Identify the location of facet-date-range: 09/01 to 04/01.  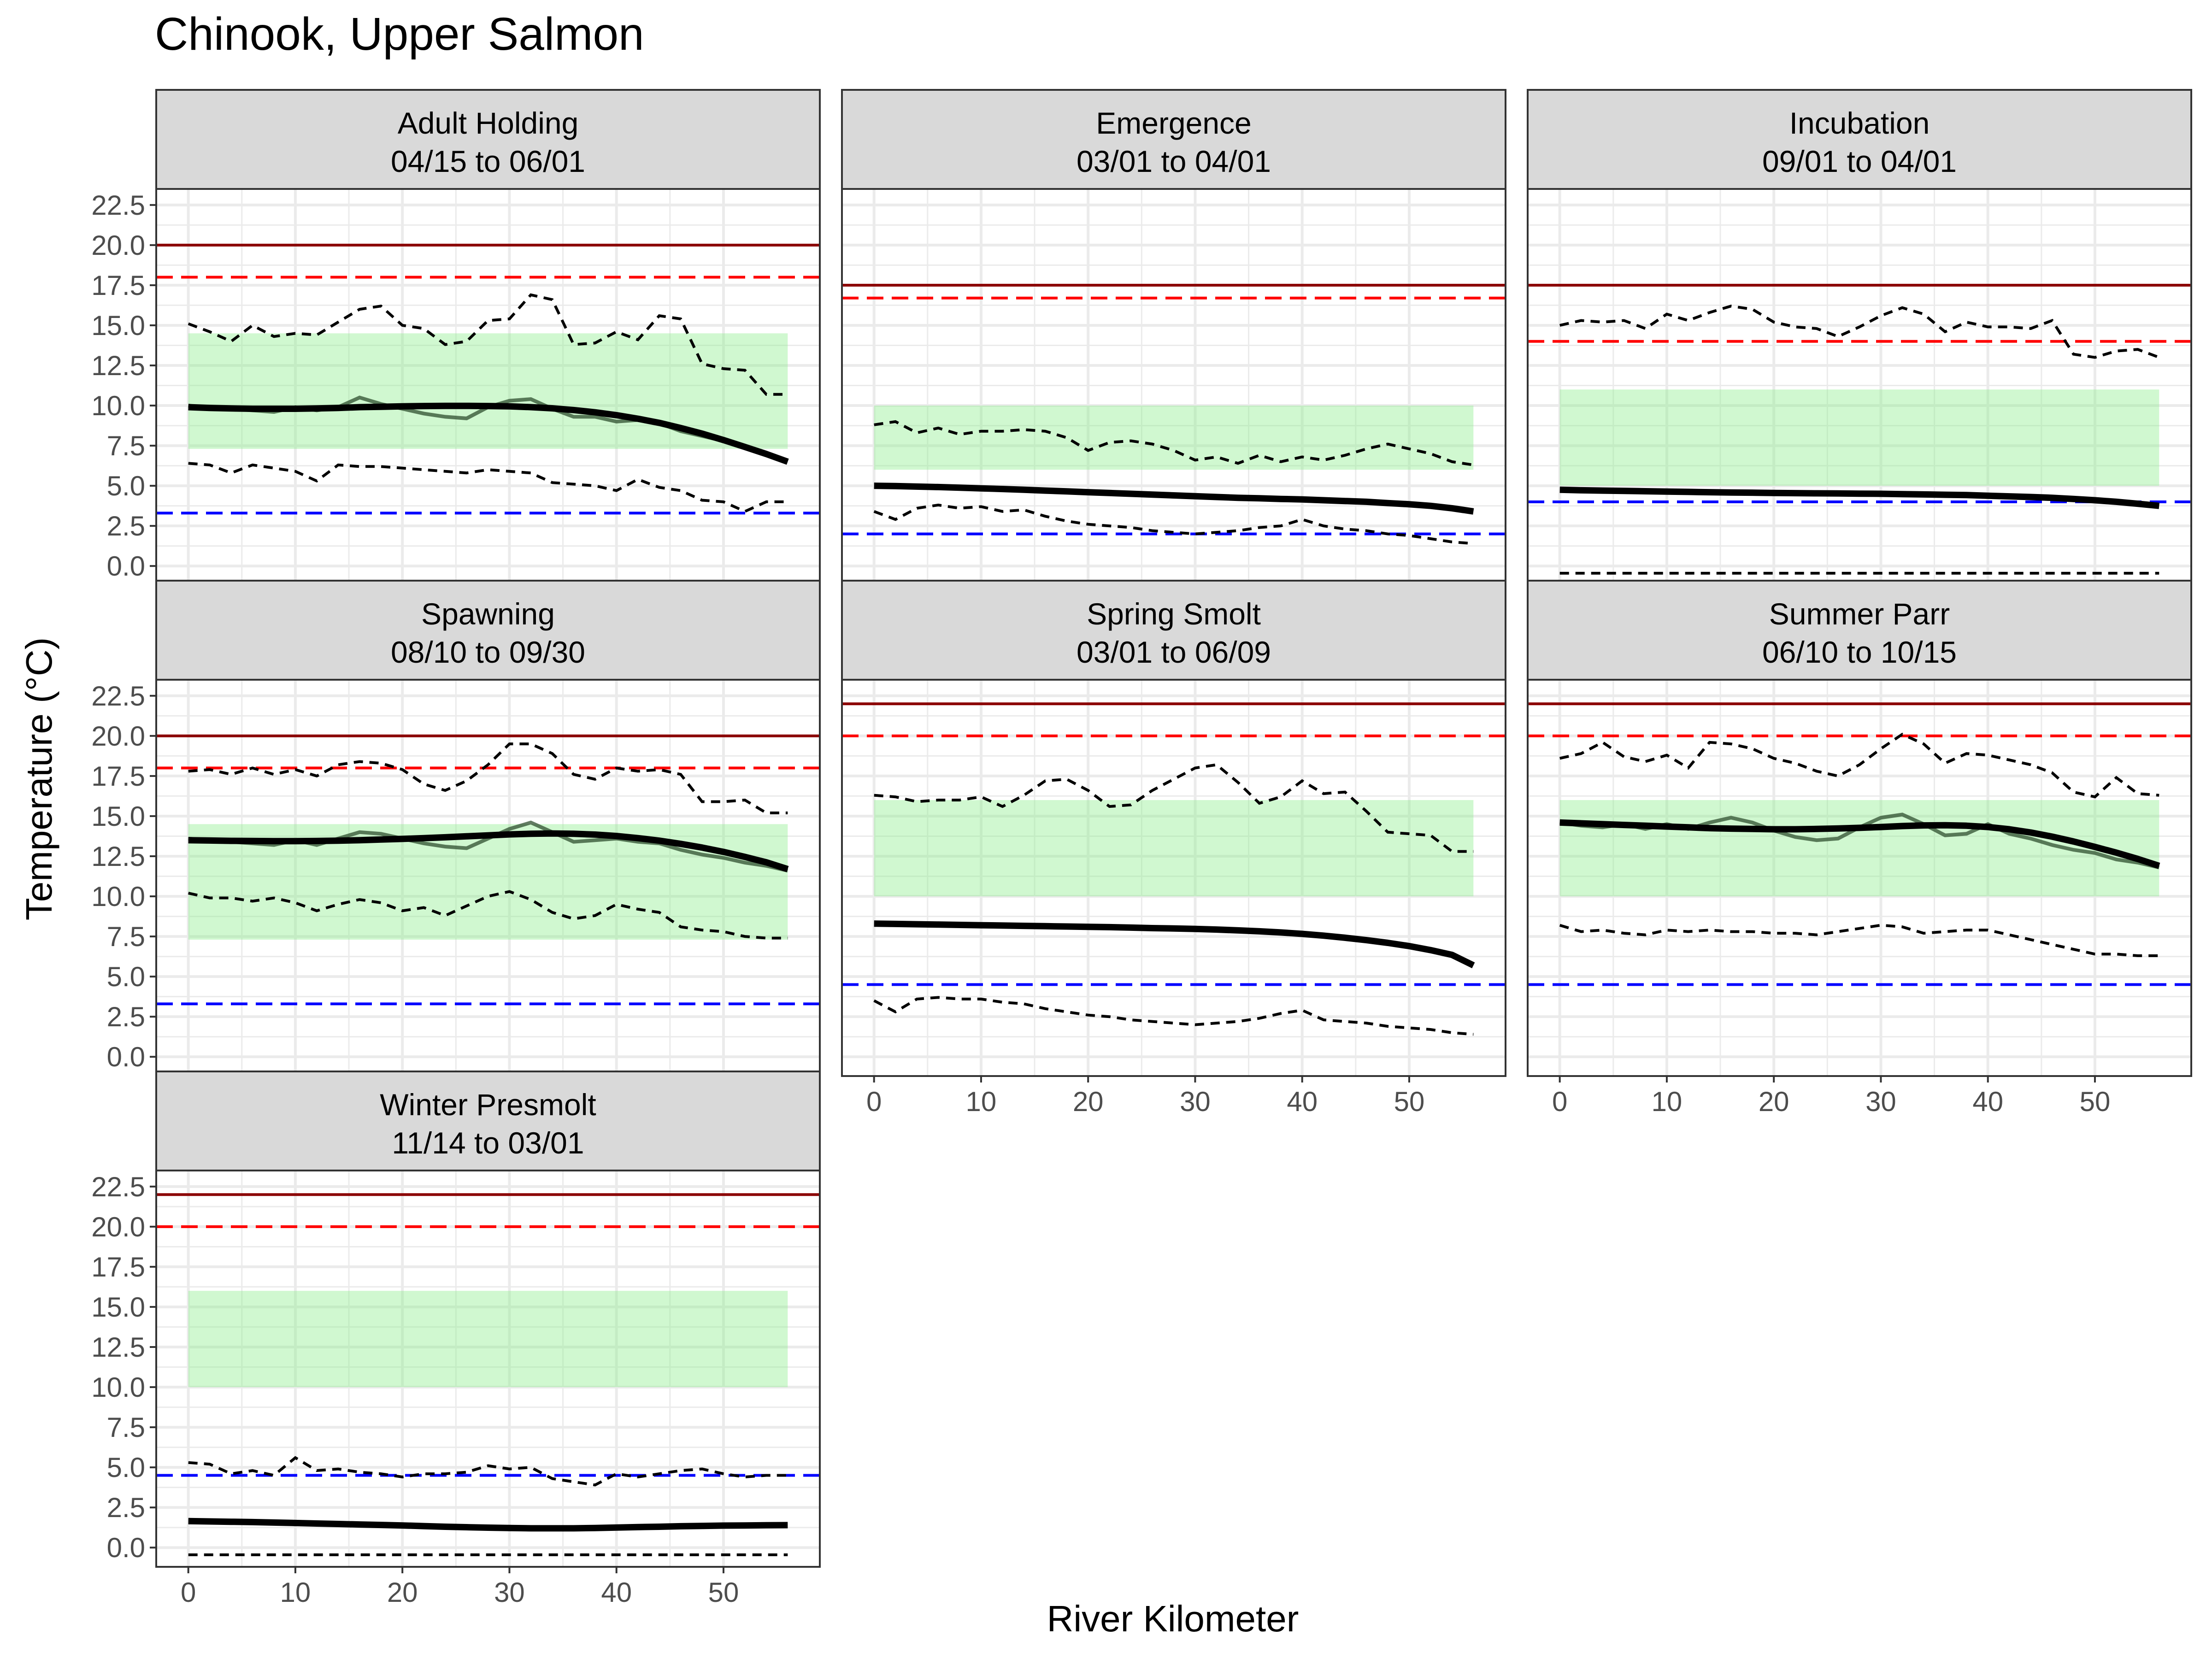
(1859, 161).